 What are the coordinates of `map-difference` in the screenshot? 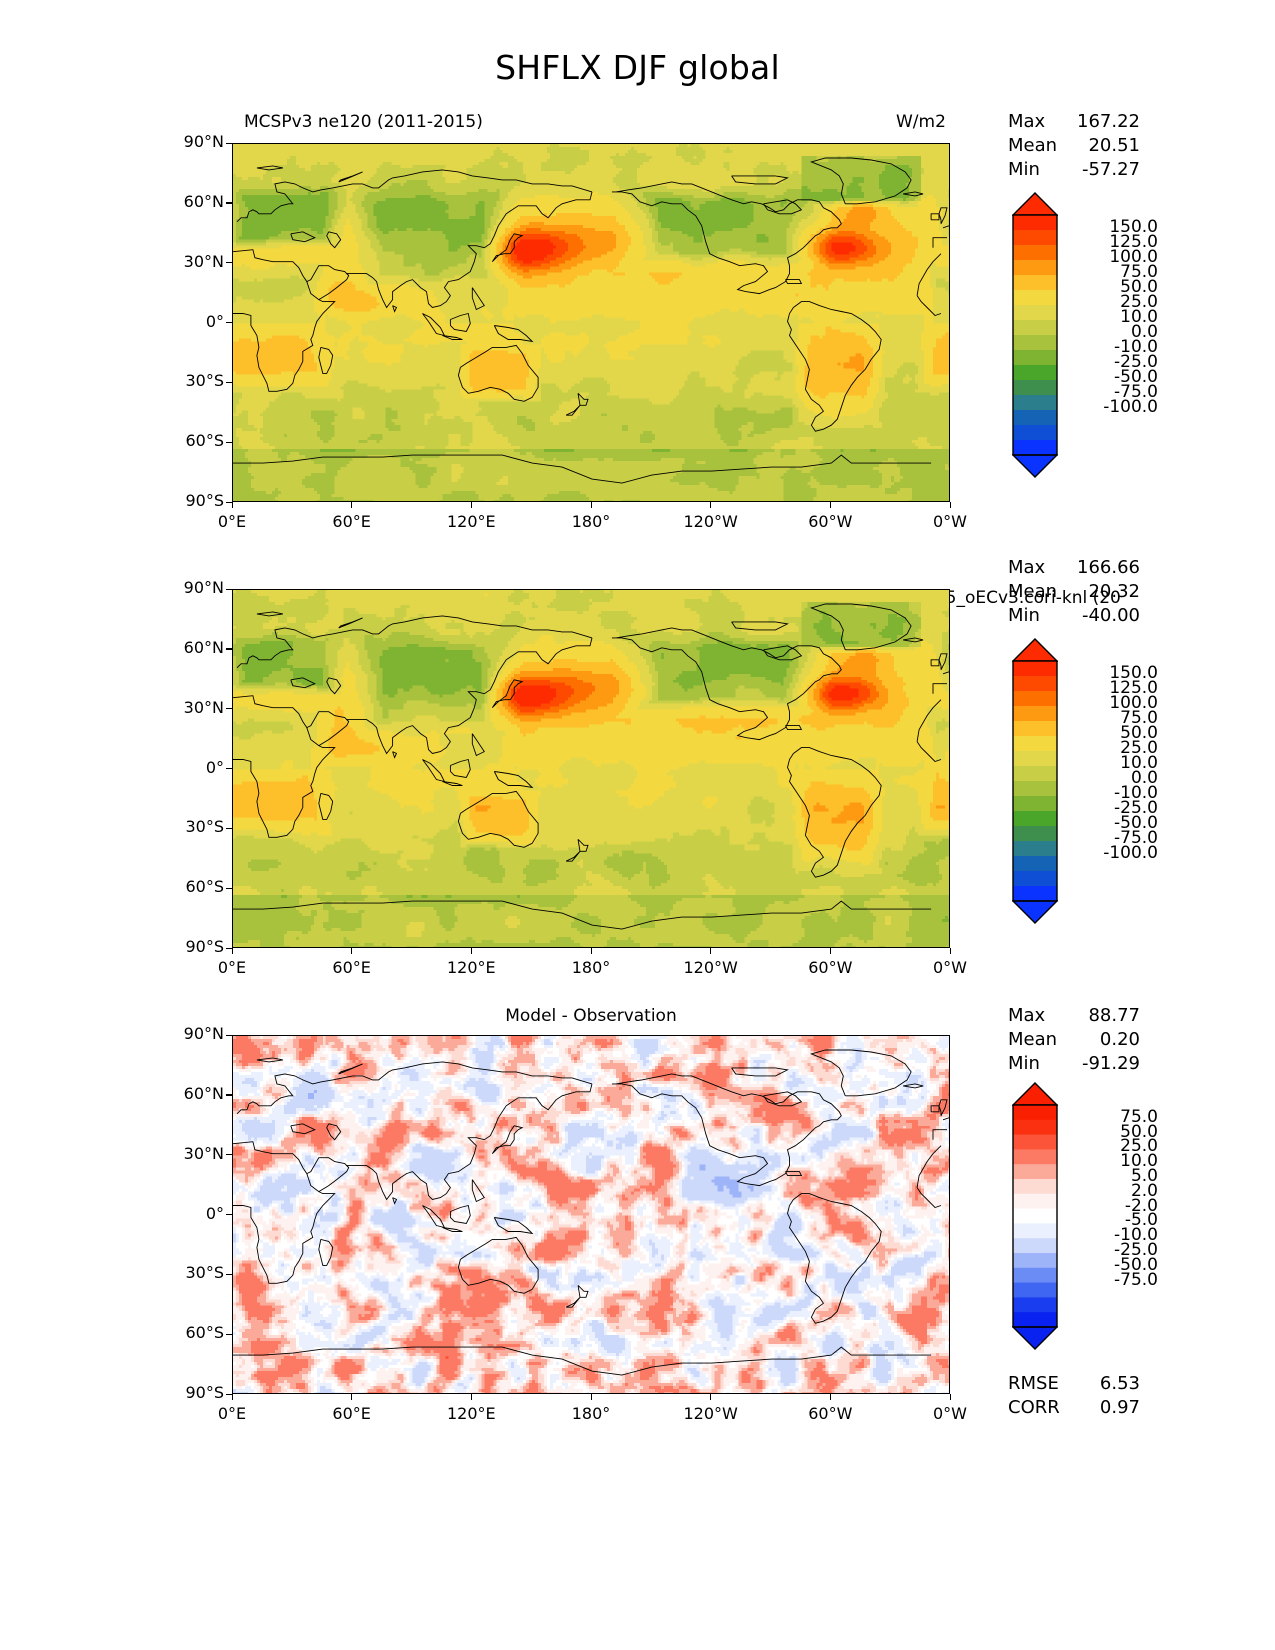 It's located at (591, 1214).